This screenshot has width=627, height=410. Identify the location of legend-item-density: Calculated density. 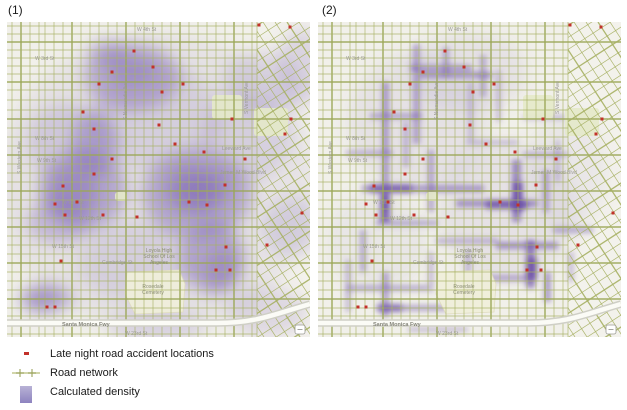
(111, 391).